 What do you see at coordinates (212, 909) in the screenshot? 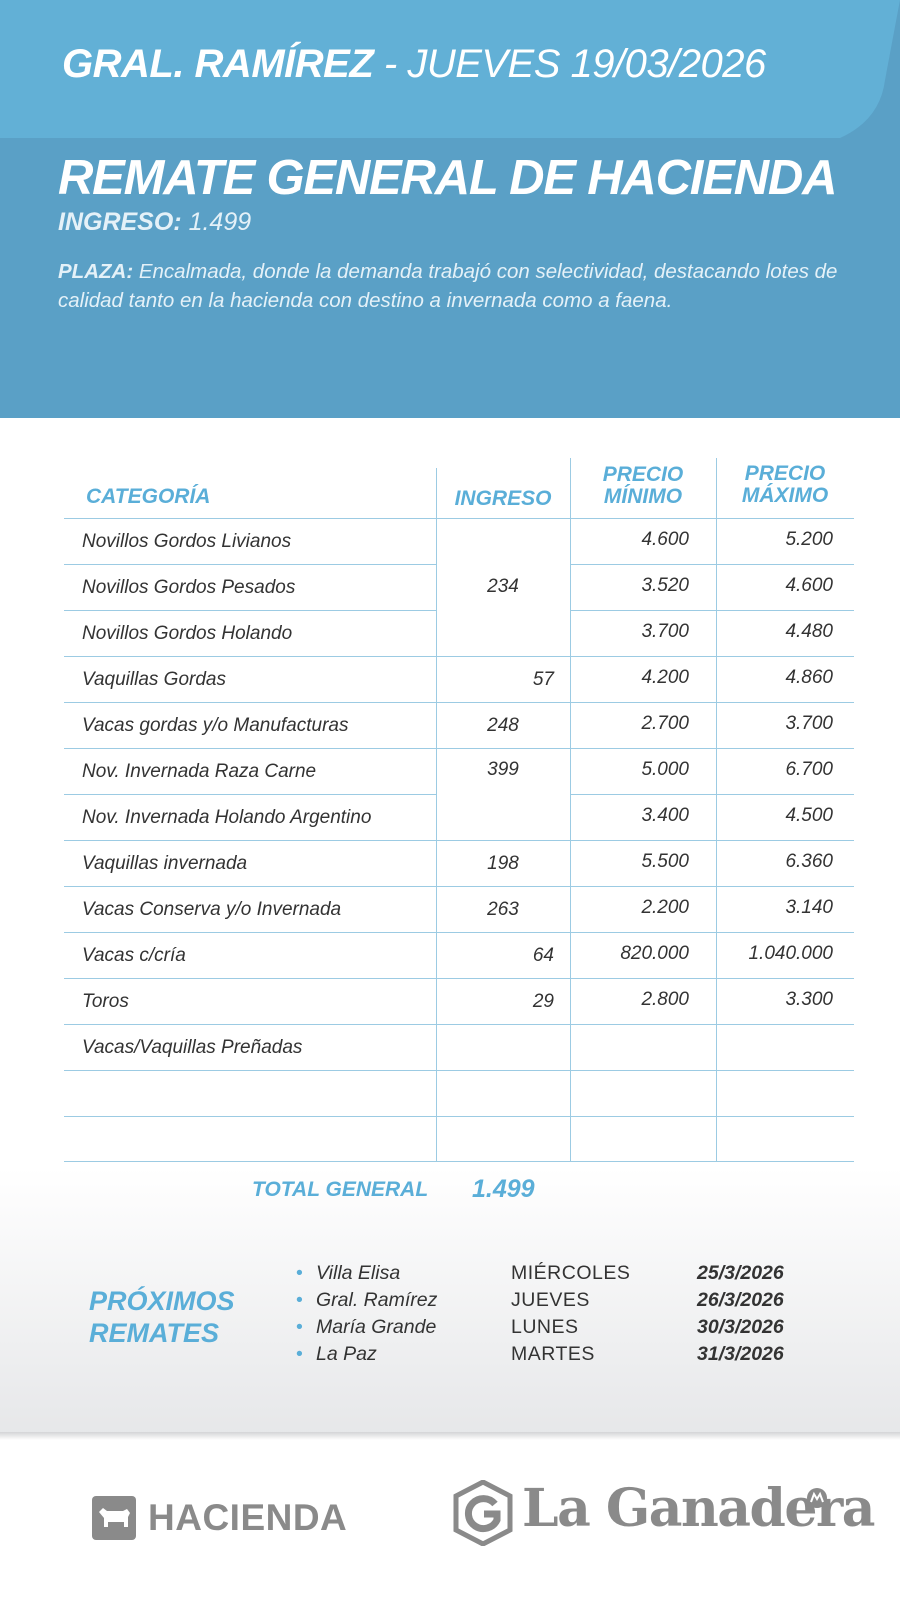
I see `cell-categoria: Vacas Conserva y/o Invernada` at bounding box center [212, 909].